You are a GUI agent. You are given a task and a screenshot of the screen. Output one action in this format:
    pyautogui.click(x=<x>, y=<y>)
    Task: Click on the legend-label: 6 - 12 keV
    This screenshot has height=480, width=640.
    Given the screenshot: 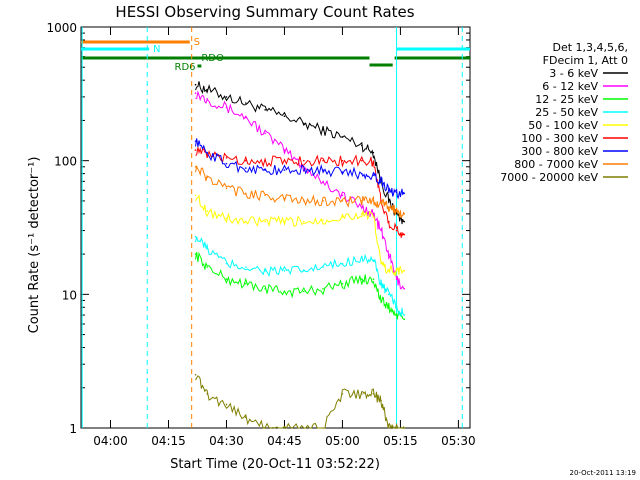 What is the action you would take?
    pyautogui.click(x=570, y=86)
    